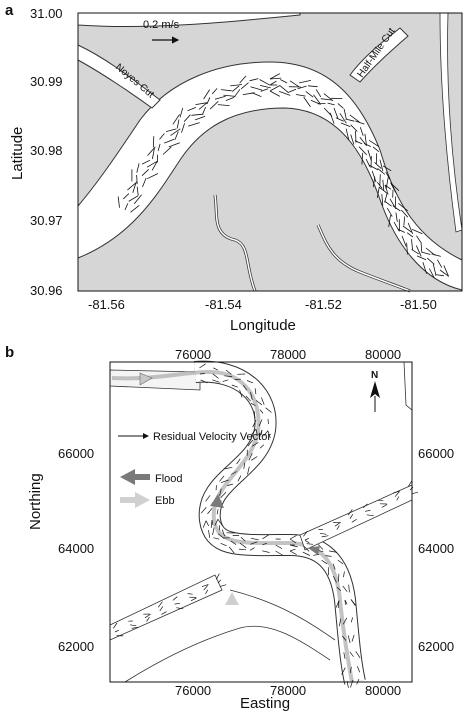 Image resolution: width=474 pixels, height=711 pixels. What do you see at coordinates (379, 55) in the screenshot?
I see `panel-a-half-mile-cut` at bounding box center [379, 55].